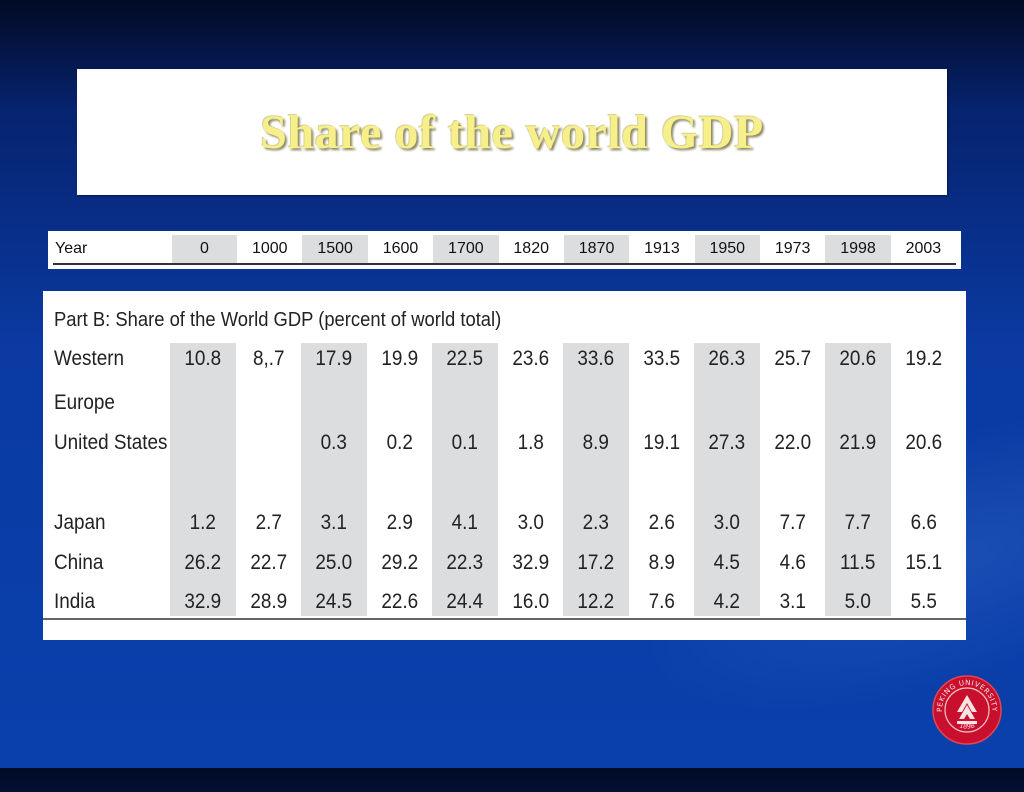 The height and width of the screenshot is (792, 1024). I want to click on table-cell: 22.6, so click(399, 601).